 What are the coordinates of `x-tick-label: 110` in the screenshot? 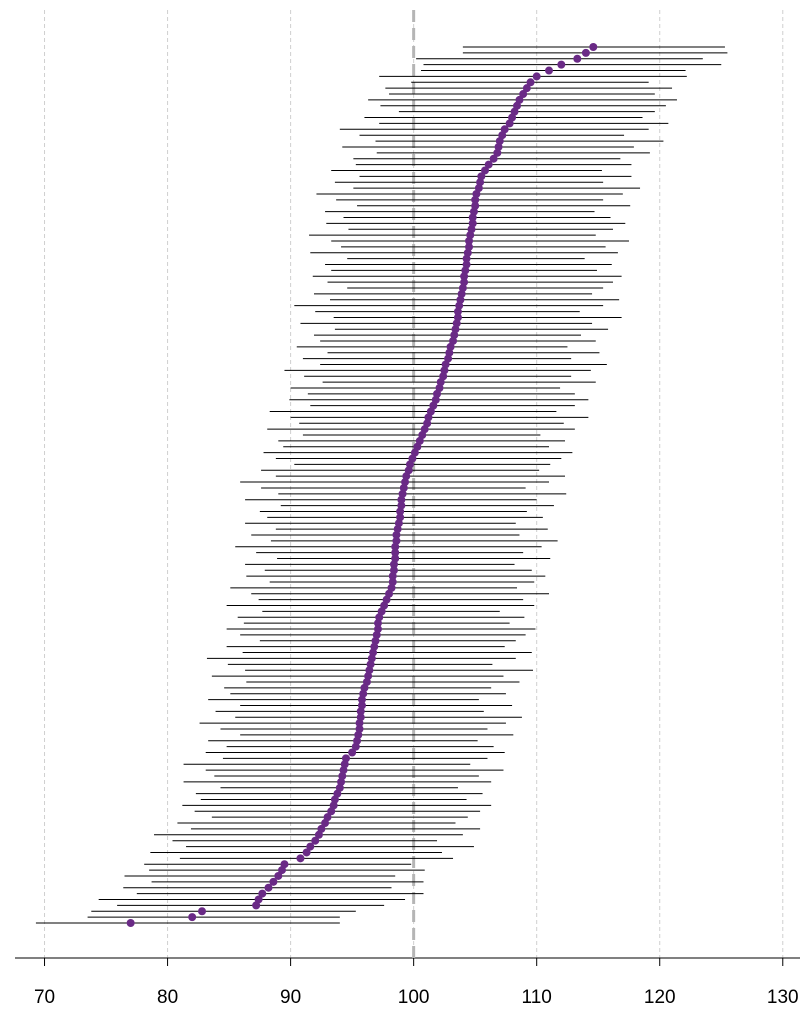 It's located at (537, 997).